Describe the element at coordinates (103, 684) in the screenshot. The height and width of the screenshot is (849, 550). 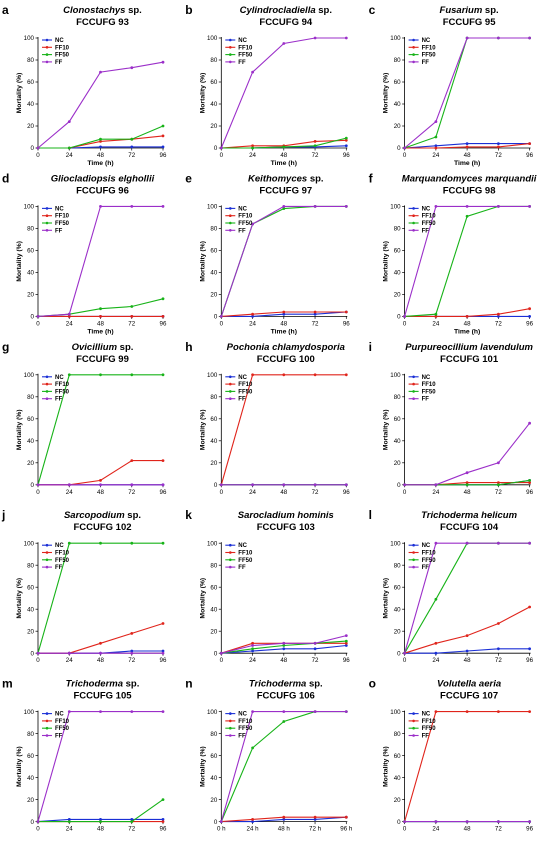
I see `chart-title: Trichoderma sp.` at that location.